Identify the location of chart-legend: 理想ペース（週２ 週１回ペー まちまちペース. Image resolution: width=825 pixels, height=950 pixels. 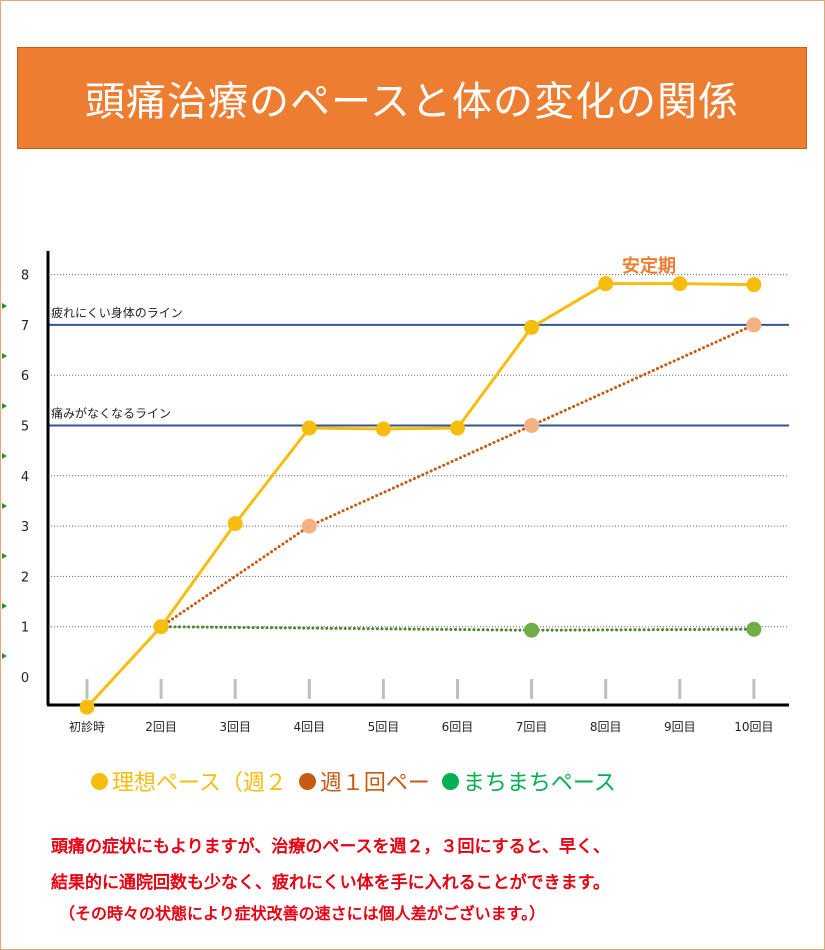
(359, 781).